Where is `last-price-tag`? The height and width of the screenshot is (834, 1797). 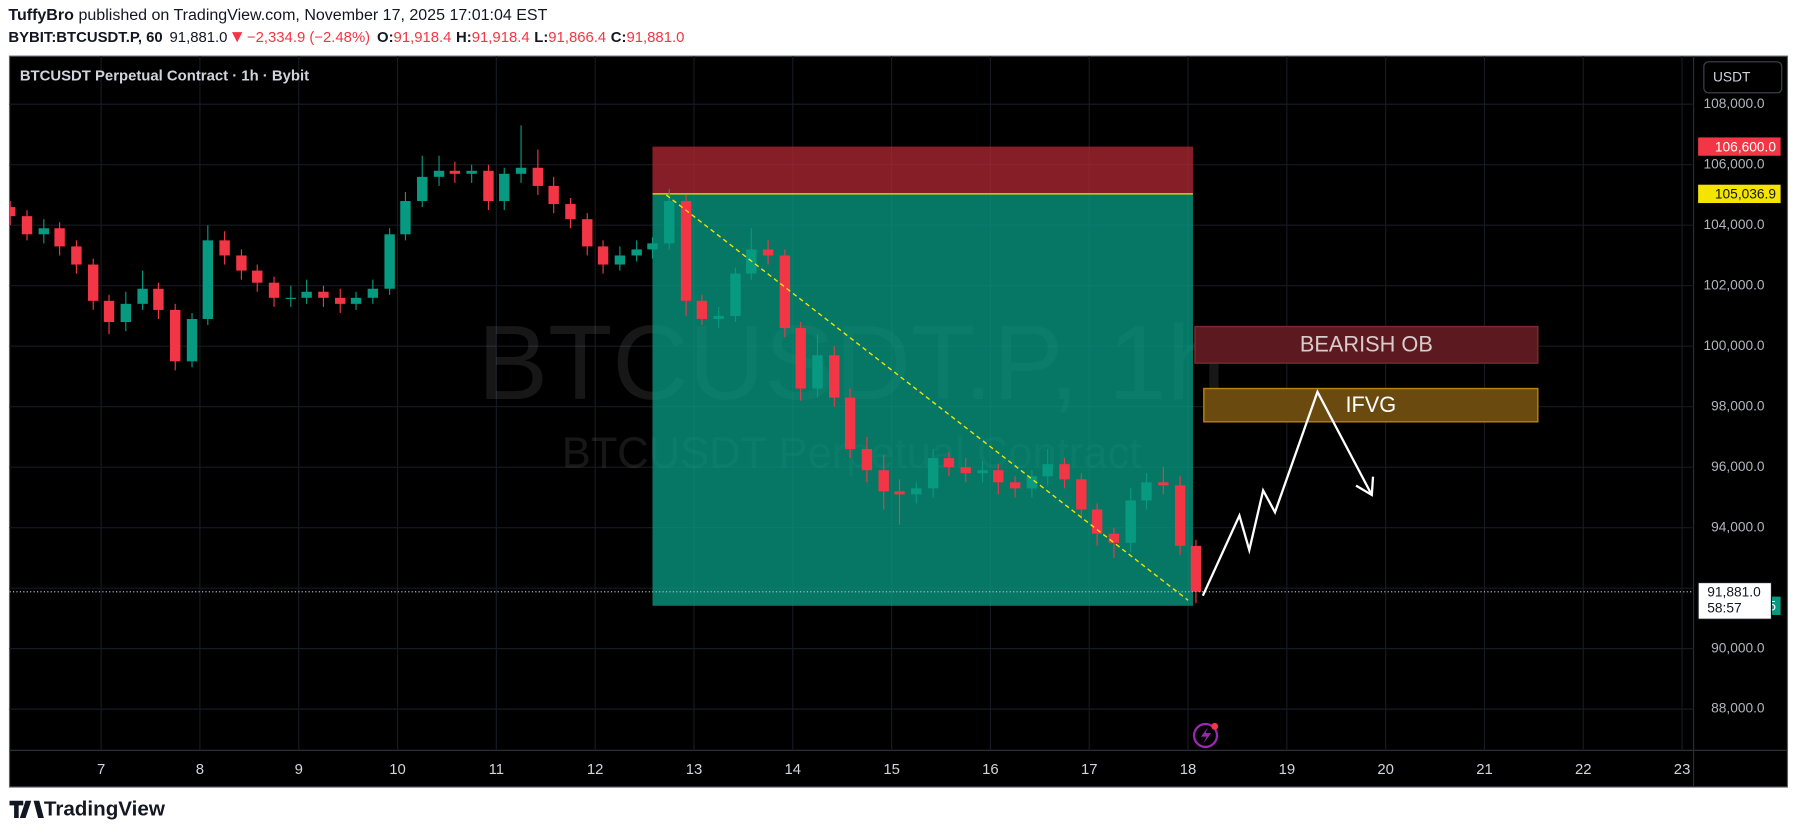 last-price-tag is located at coordinates (1735, 601).